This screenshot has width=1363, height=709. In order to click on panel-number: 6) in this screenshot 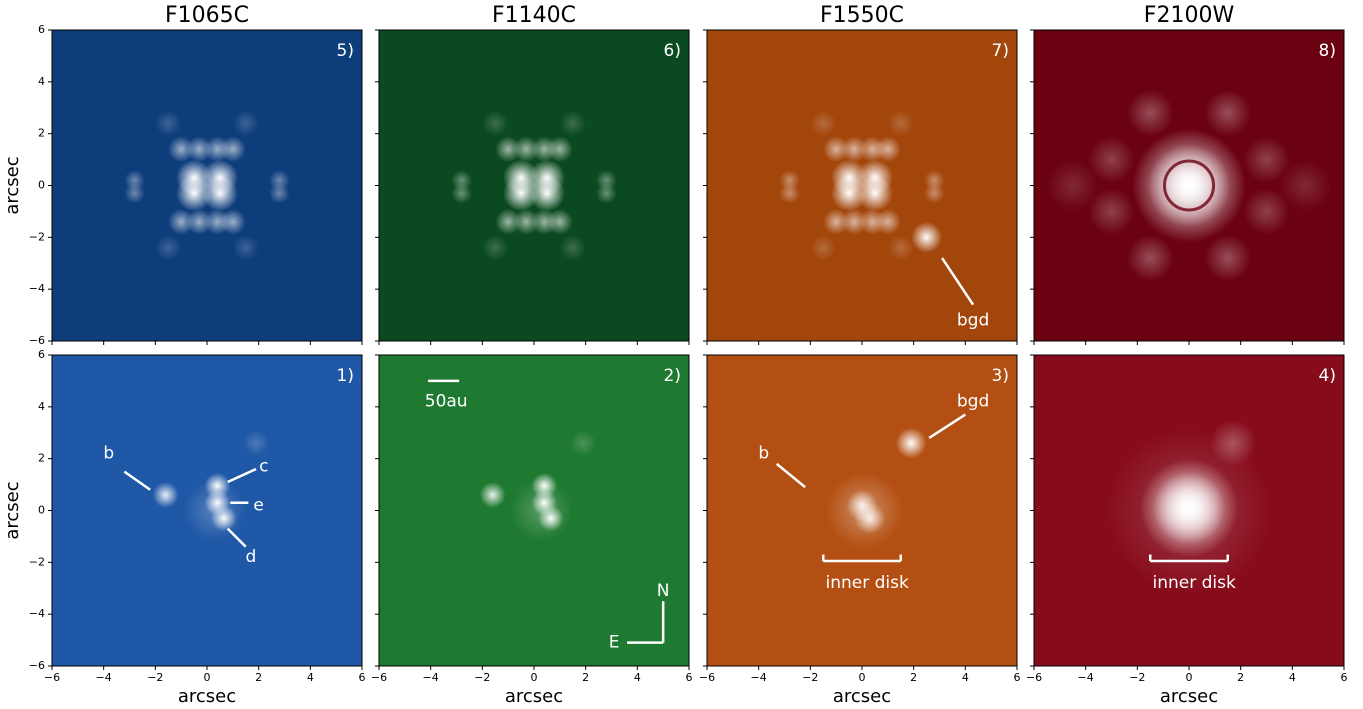, I will do `click(672, 51)`.